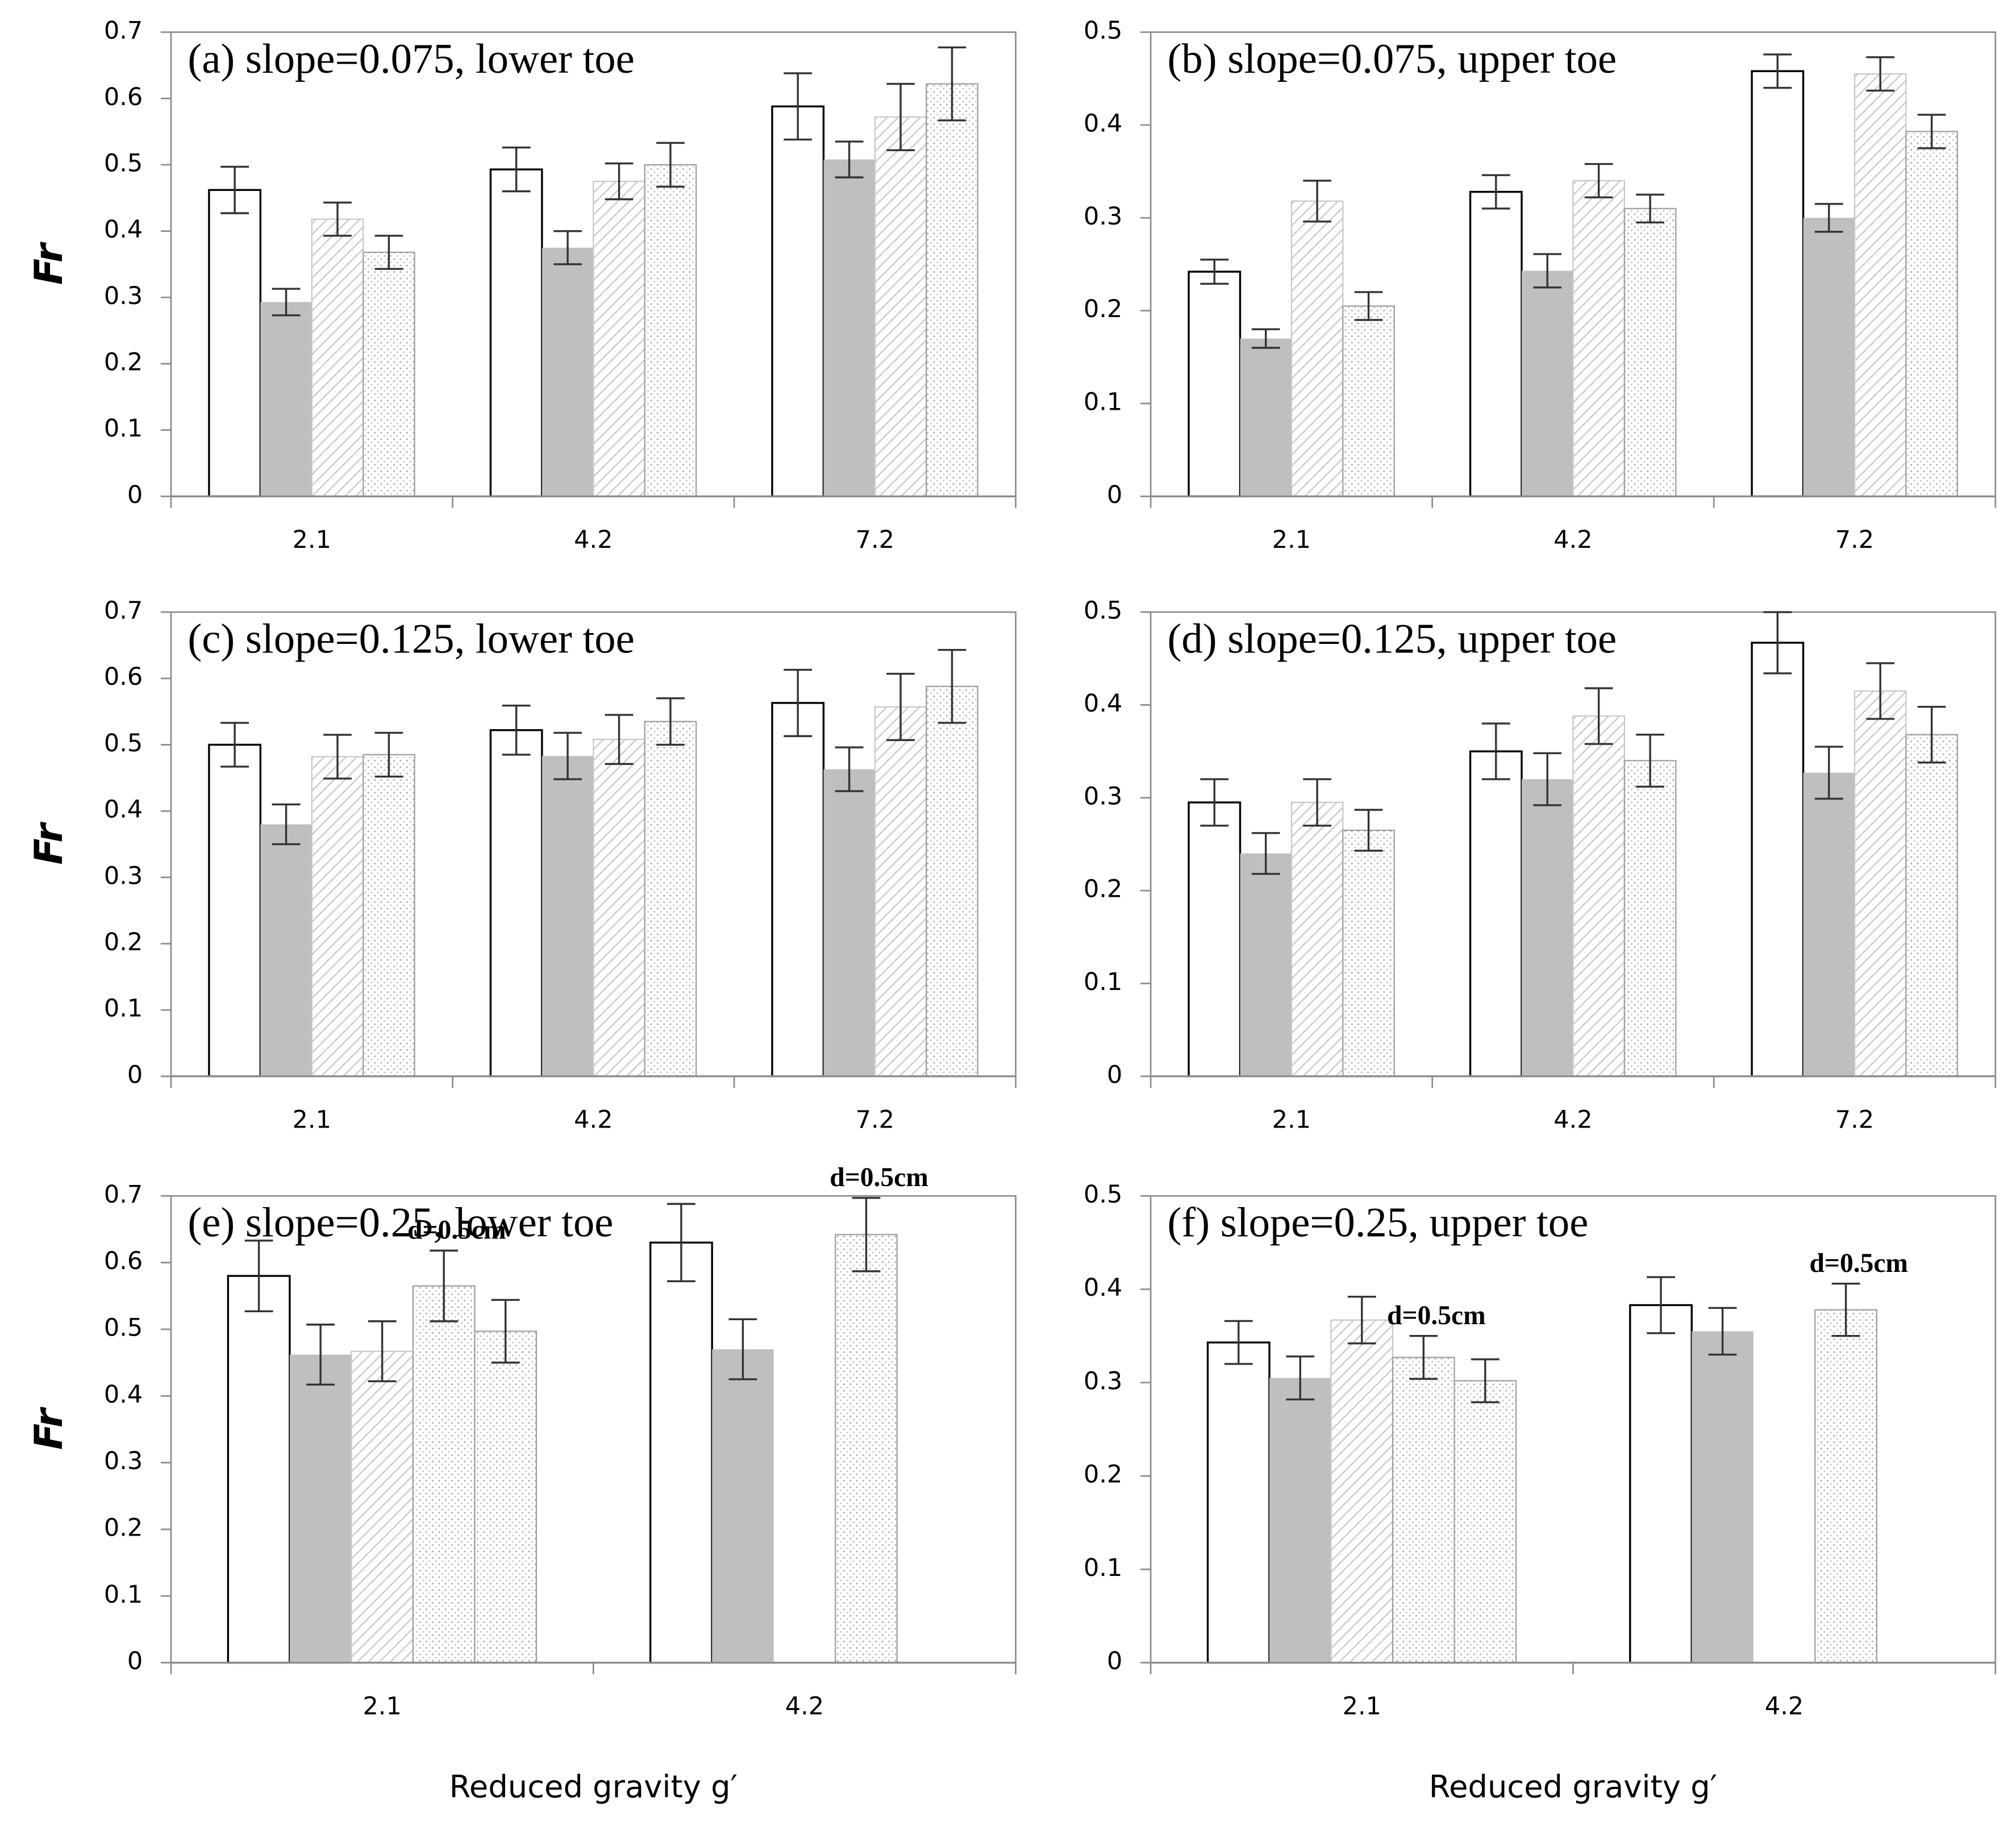  Describe the element at coordinates (411, 639) in the screenshot. I see `panel-title: (c) slope=0.125, lower toe` at that location.